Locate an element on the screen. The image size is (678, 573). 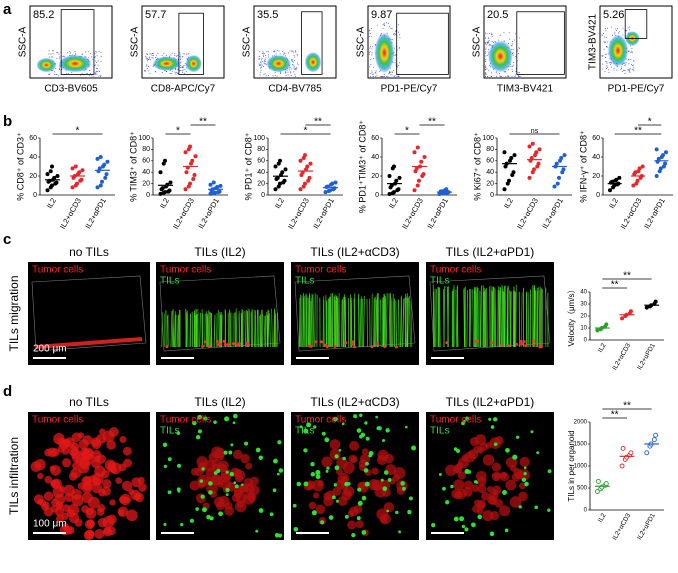
y-tick-label: 80 is located at coordinates (146, 149).